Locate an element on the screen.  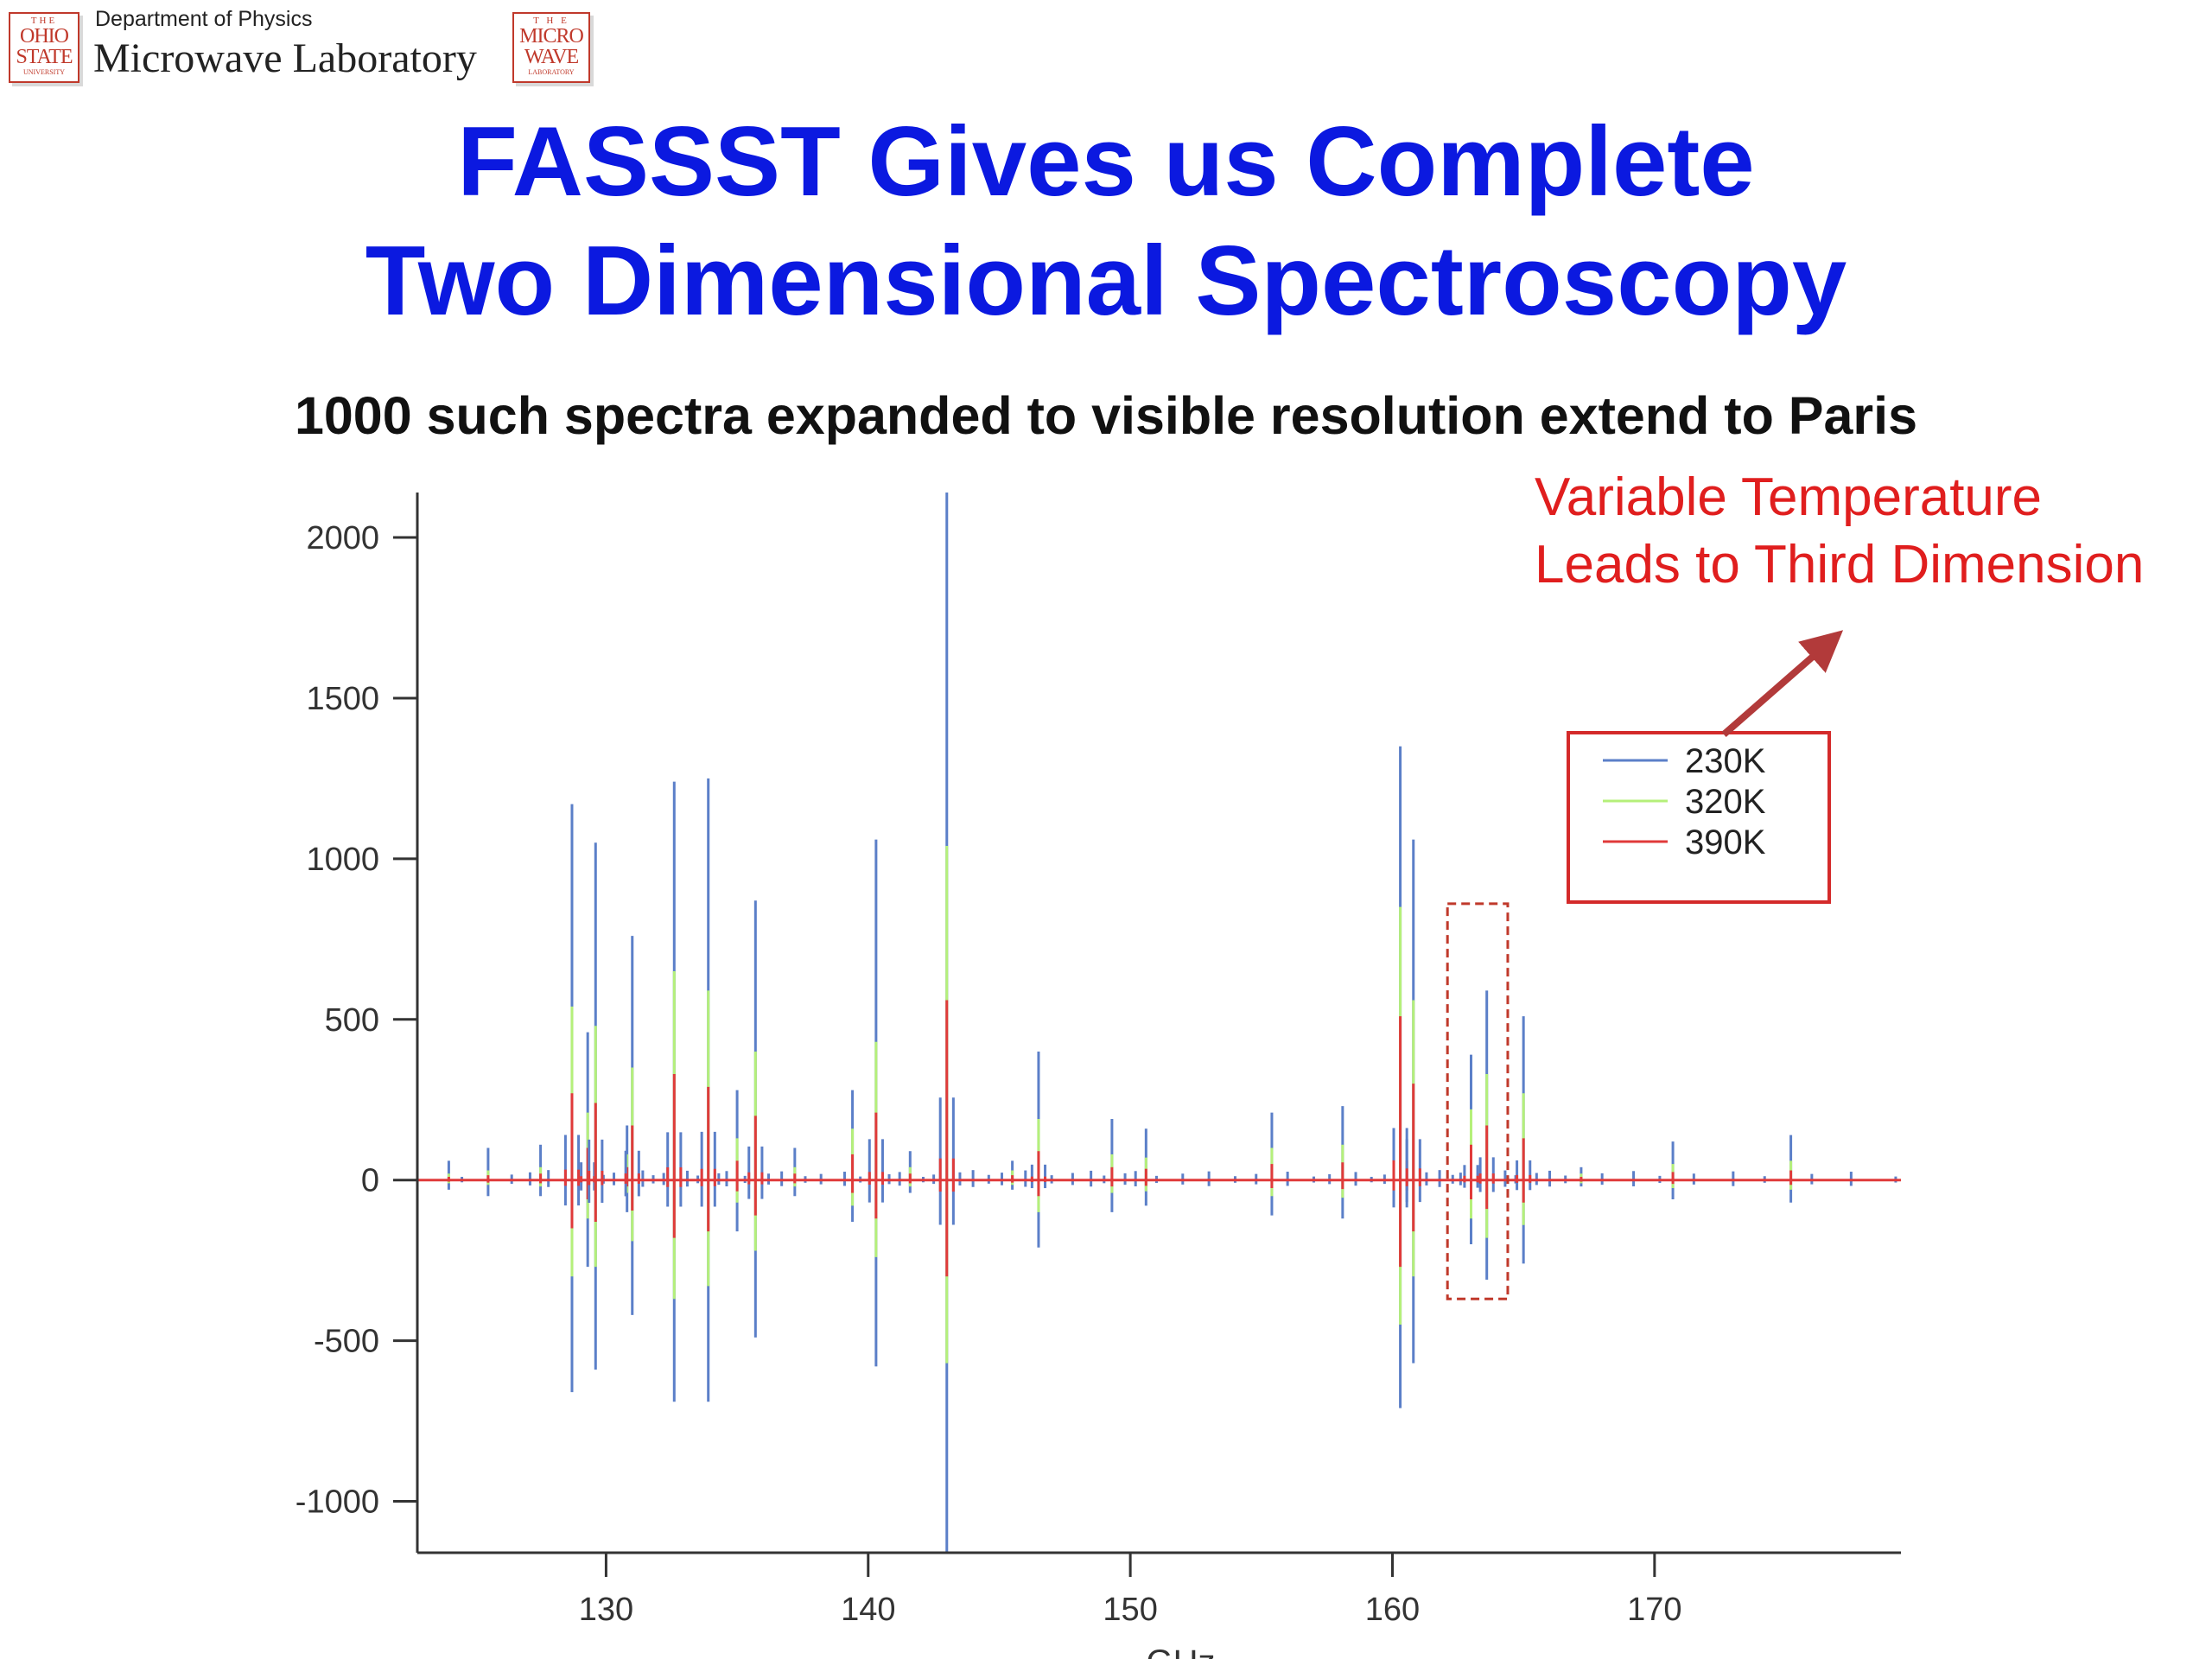
logo-text-university: UNIVERSITY is located at coordinates (44, 72).